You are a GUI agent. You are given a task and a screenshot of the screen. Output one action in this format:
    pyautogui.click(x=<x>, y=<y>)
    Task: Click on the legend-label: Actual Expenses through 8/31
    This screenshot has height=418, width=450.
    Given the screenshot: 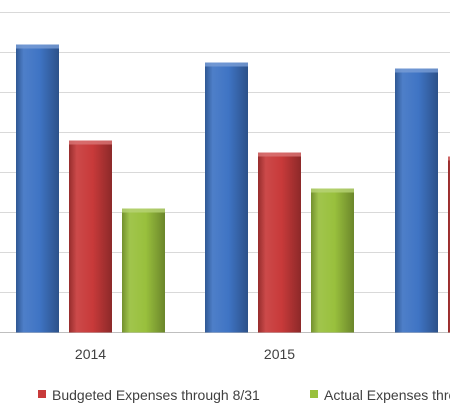 What is the action you would take?
    pyautogui.click(x=387, y=395)
    